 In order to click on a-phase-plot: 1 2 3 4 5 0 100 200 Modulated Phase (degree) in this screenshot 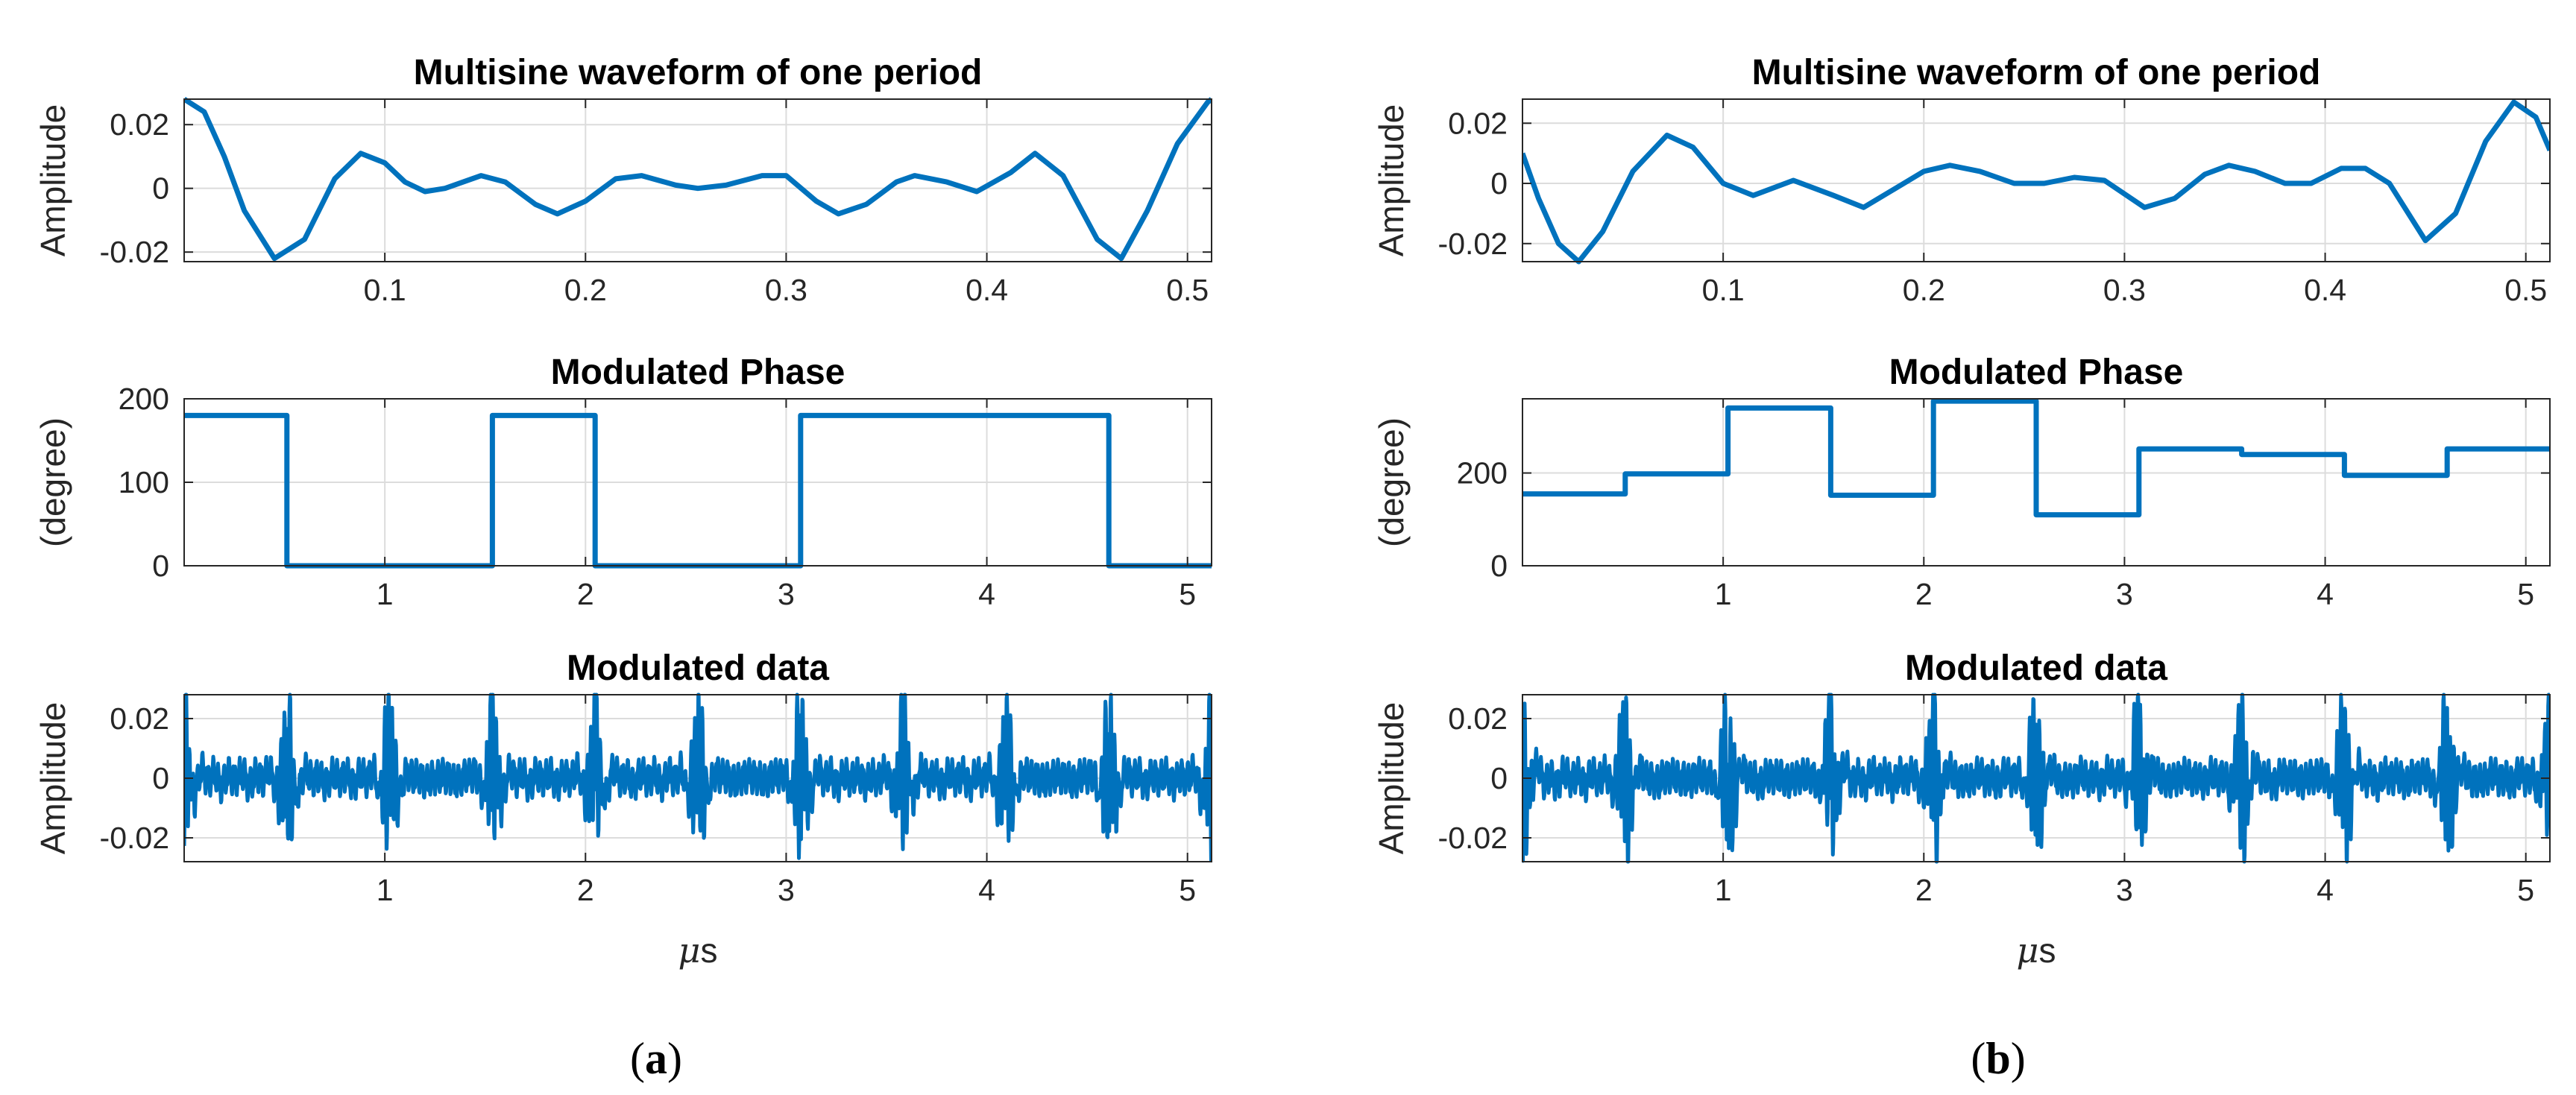, I will do `click(623, 482)`.